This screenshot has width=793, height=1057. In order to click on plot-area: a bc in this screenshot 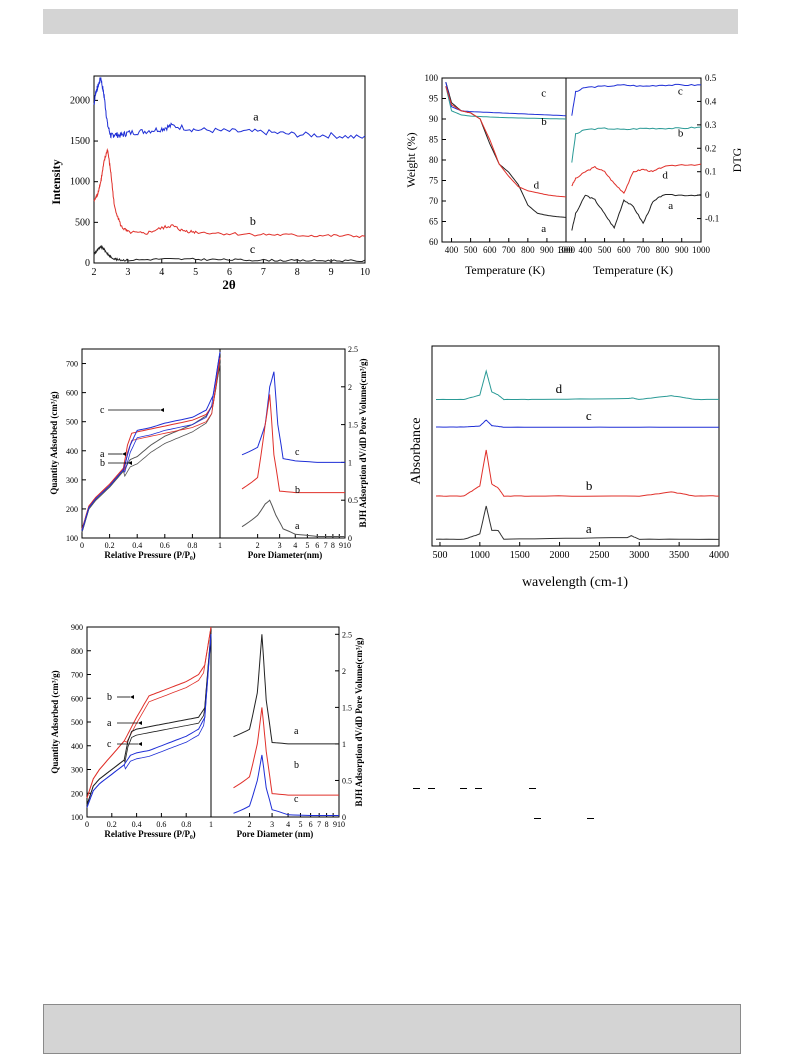, I will do `click(229, 170)`.